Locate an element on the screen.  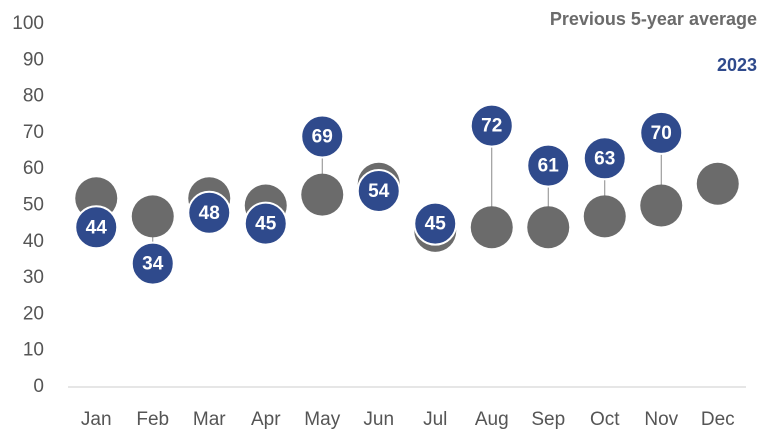
x-tick-label: May is located at coordinates (322, 419).